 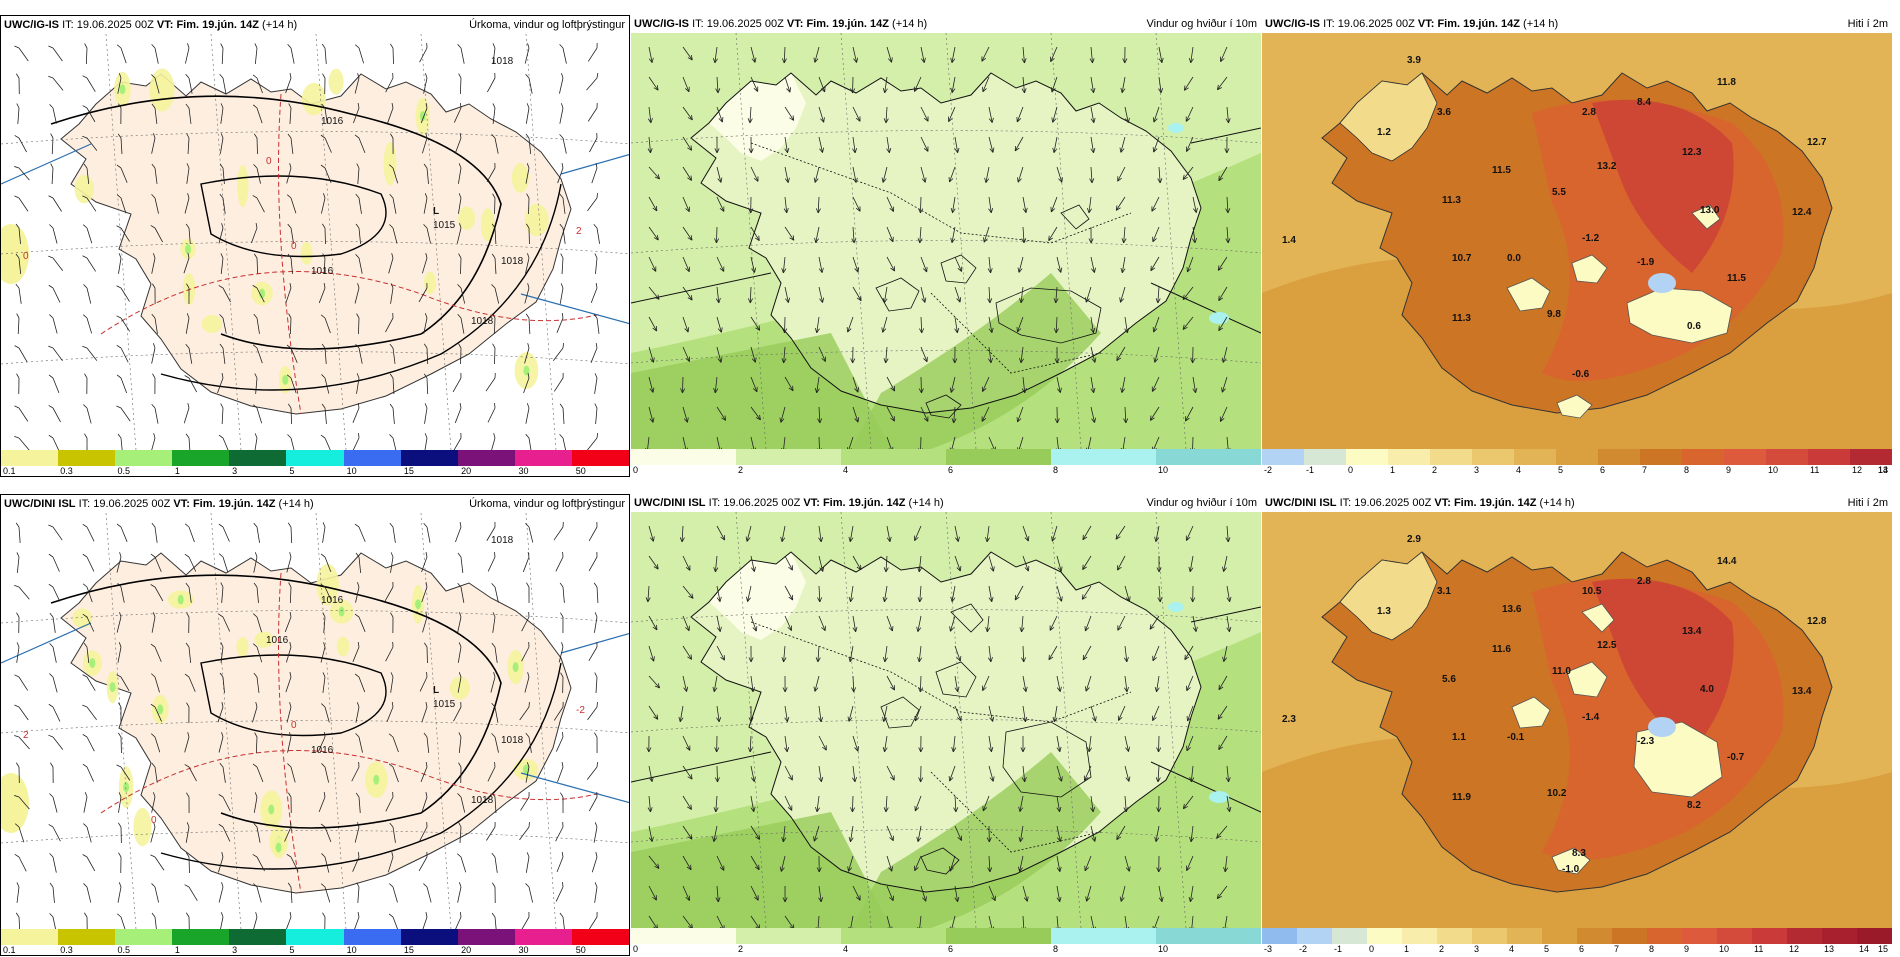 What do you see at coordinates (1461, 318) in the screenshot?
I see `map-value-label: 11.3` at bounding box center [1461, 318].